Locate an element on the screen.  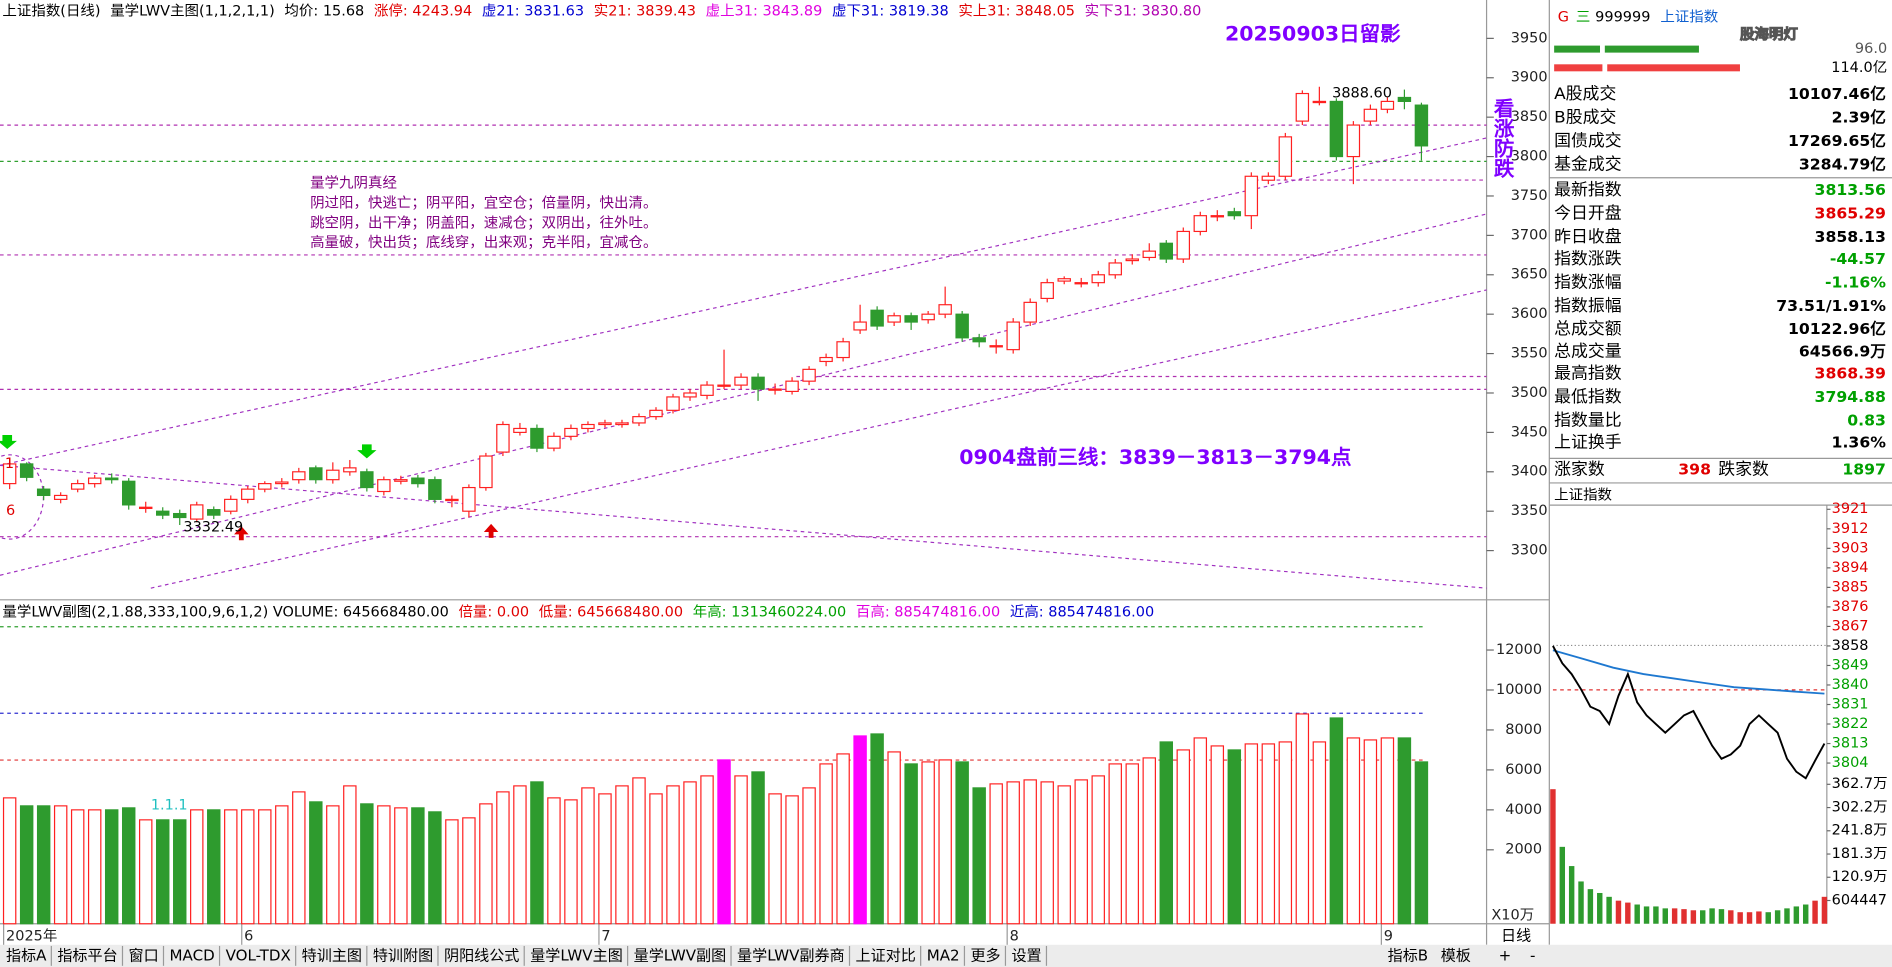
header-item: 量学LWV主图(1,1,2,1,1) is located at coordinates (192, 11).